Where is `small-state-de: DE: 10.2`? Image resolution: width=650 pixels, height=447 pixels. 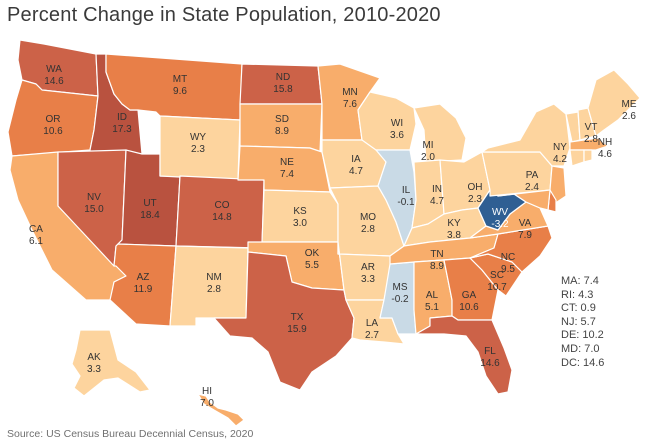
small-state-de: DE: 10.2 is located at coordinates (582, 335).